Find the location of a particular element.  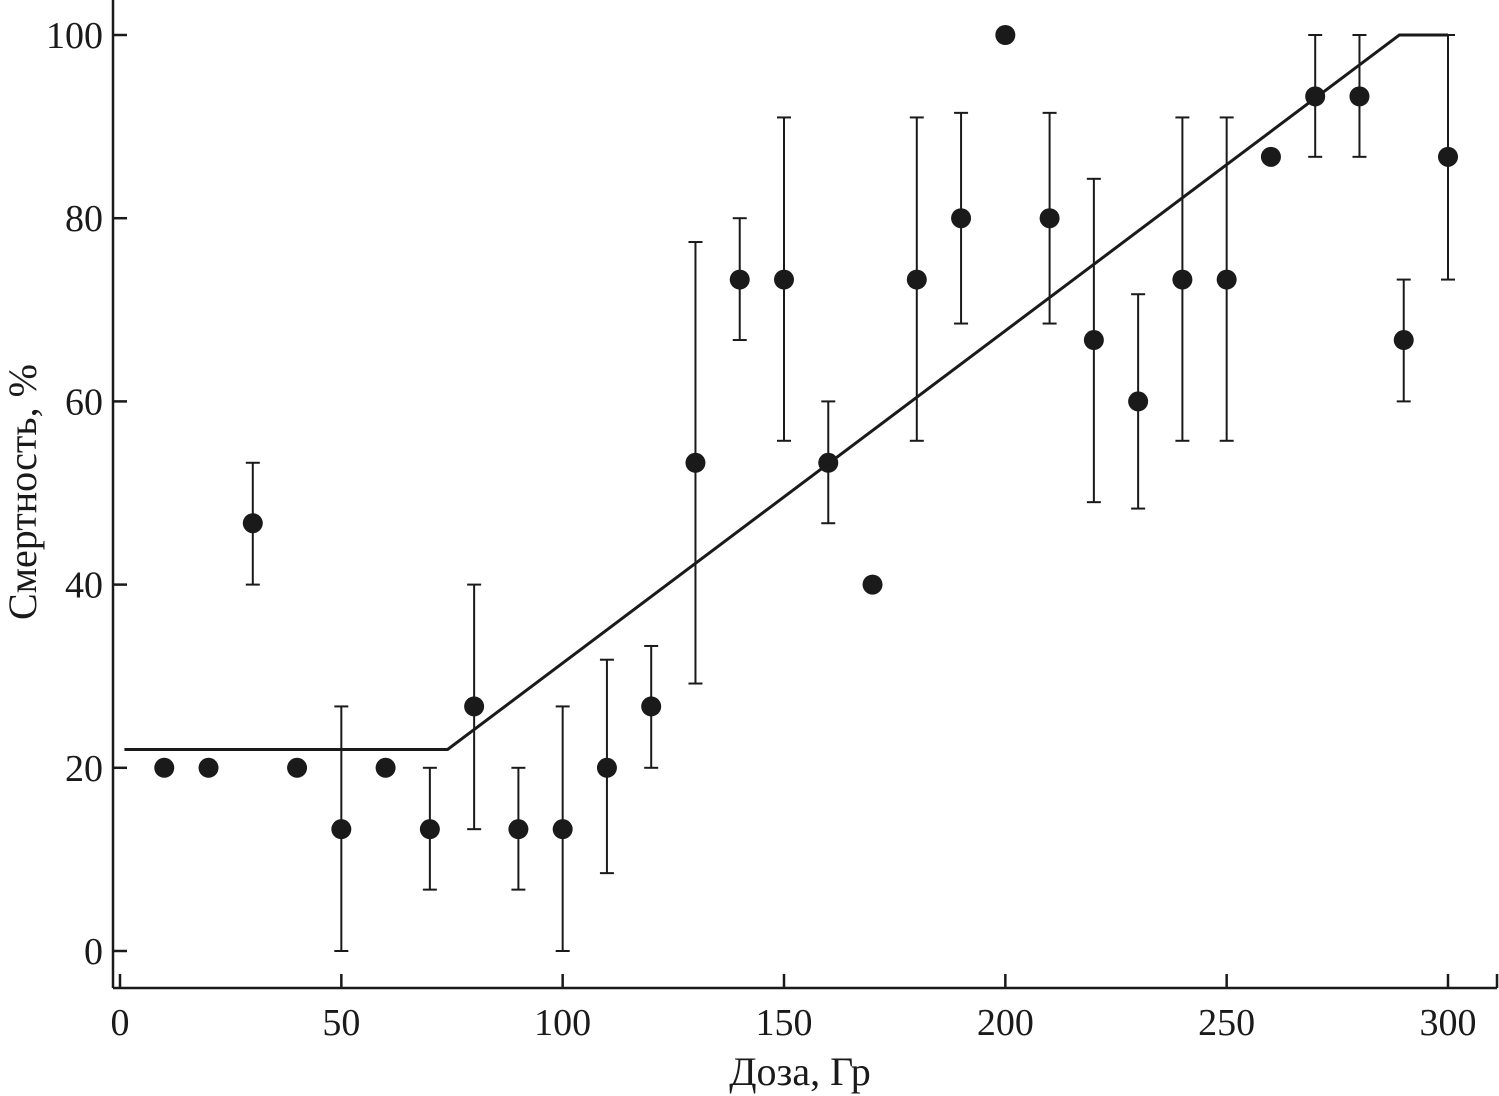

y-tick-label: 80 is located at coordinates (84, 219).